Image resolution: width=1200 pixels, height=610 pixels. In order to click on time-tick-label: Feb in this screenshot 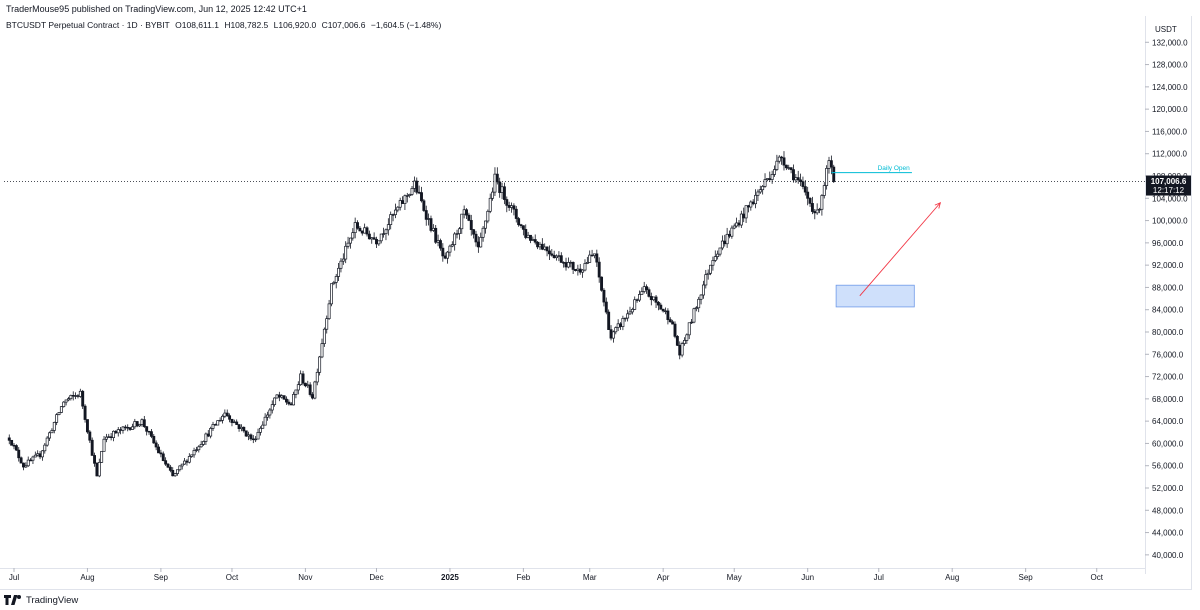, I will do `click(523, 577)`.